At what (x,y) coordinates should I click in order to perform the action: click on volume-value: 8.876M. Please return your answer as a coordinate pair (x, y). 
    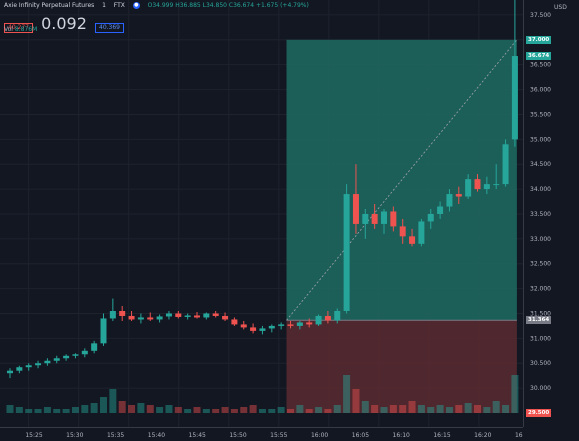
    Looking at the image, I should click on (26, 29).